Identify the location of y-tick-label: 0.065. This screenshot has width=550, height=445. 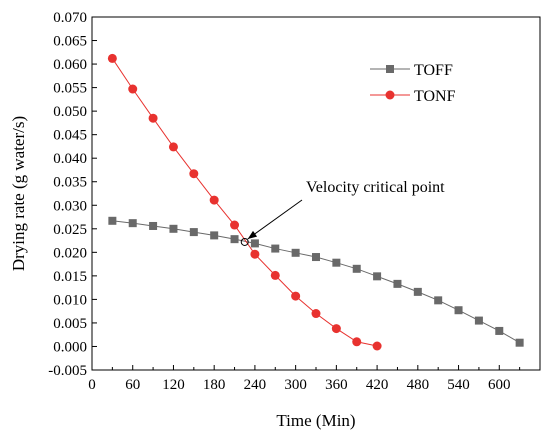
(70, 42).